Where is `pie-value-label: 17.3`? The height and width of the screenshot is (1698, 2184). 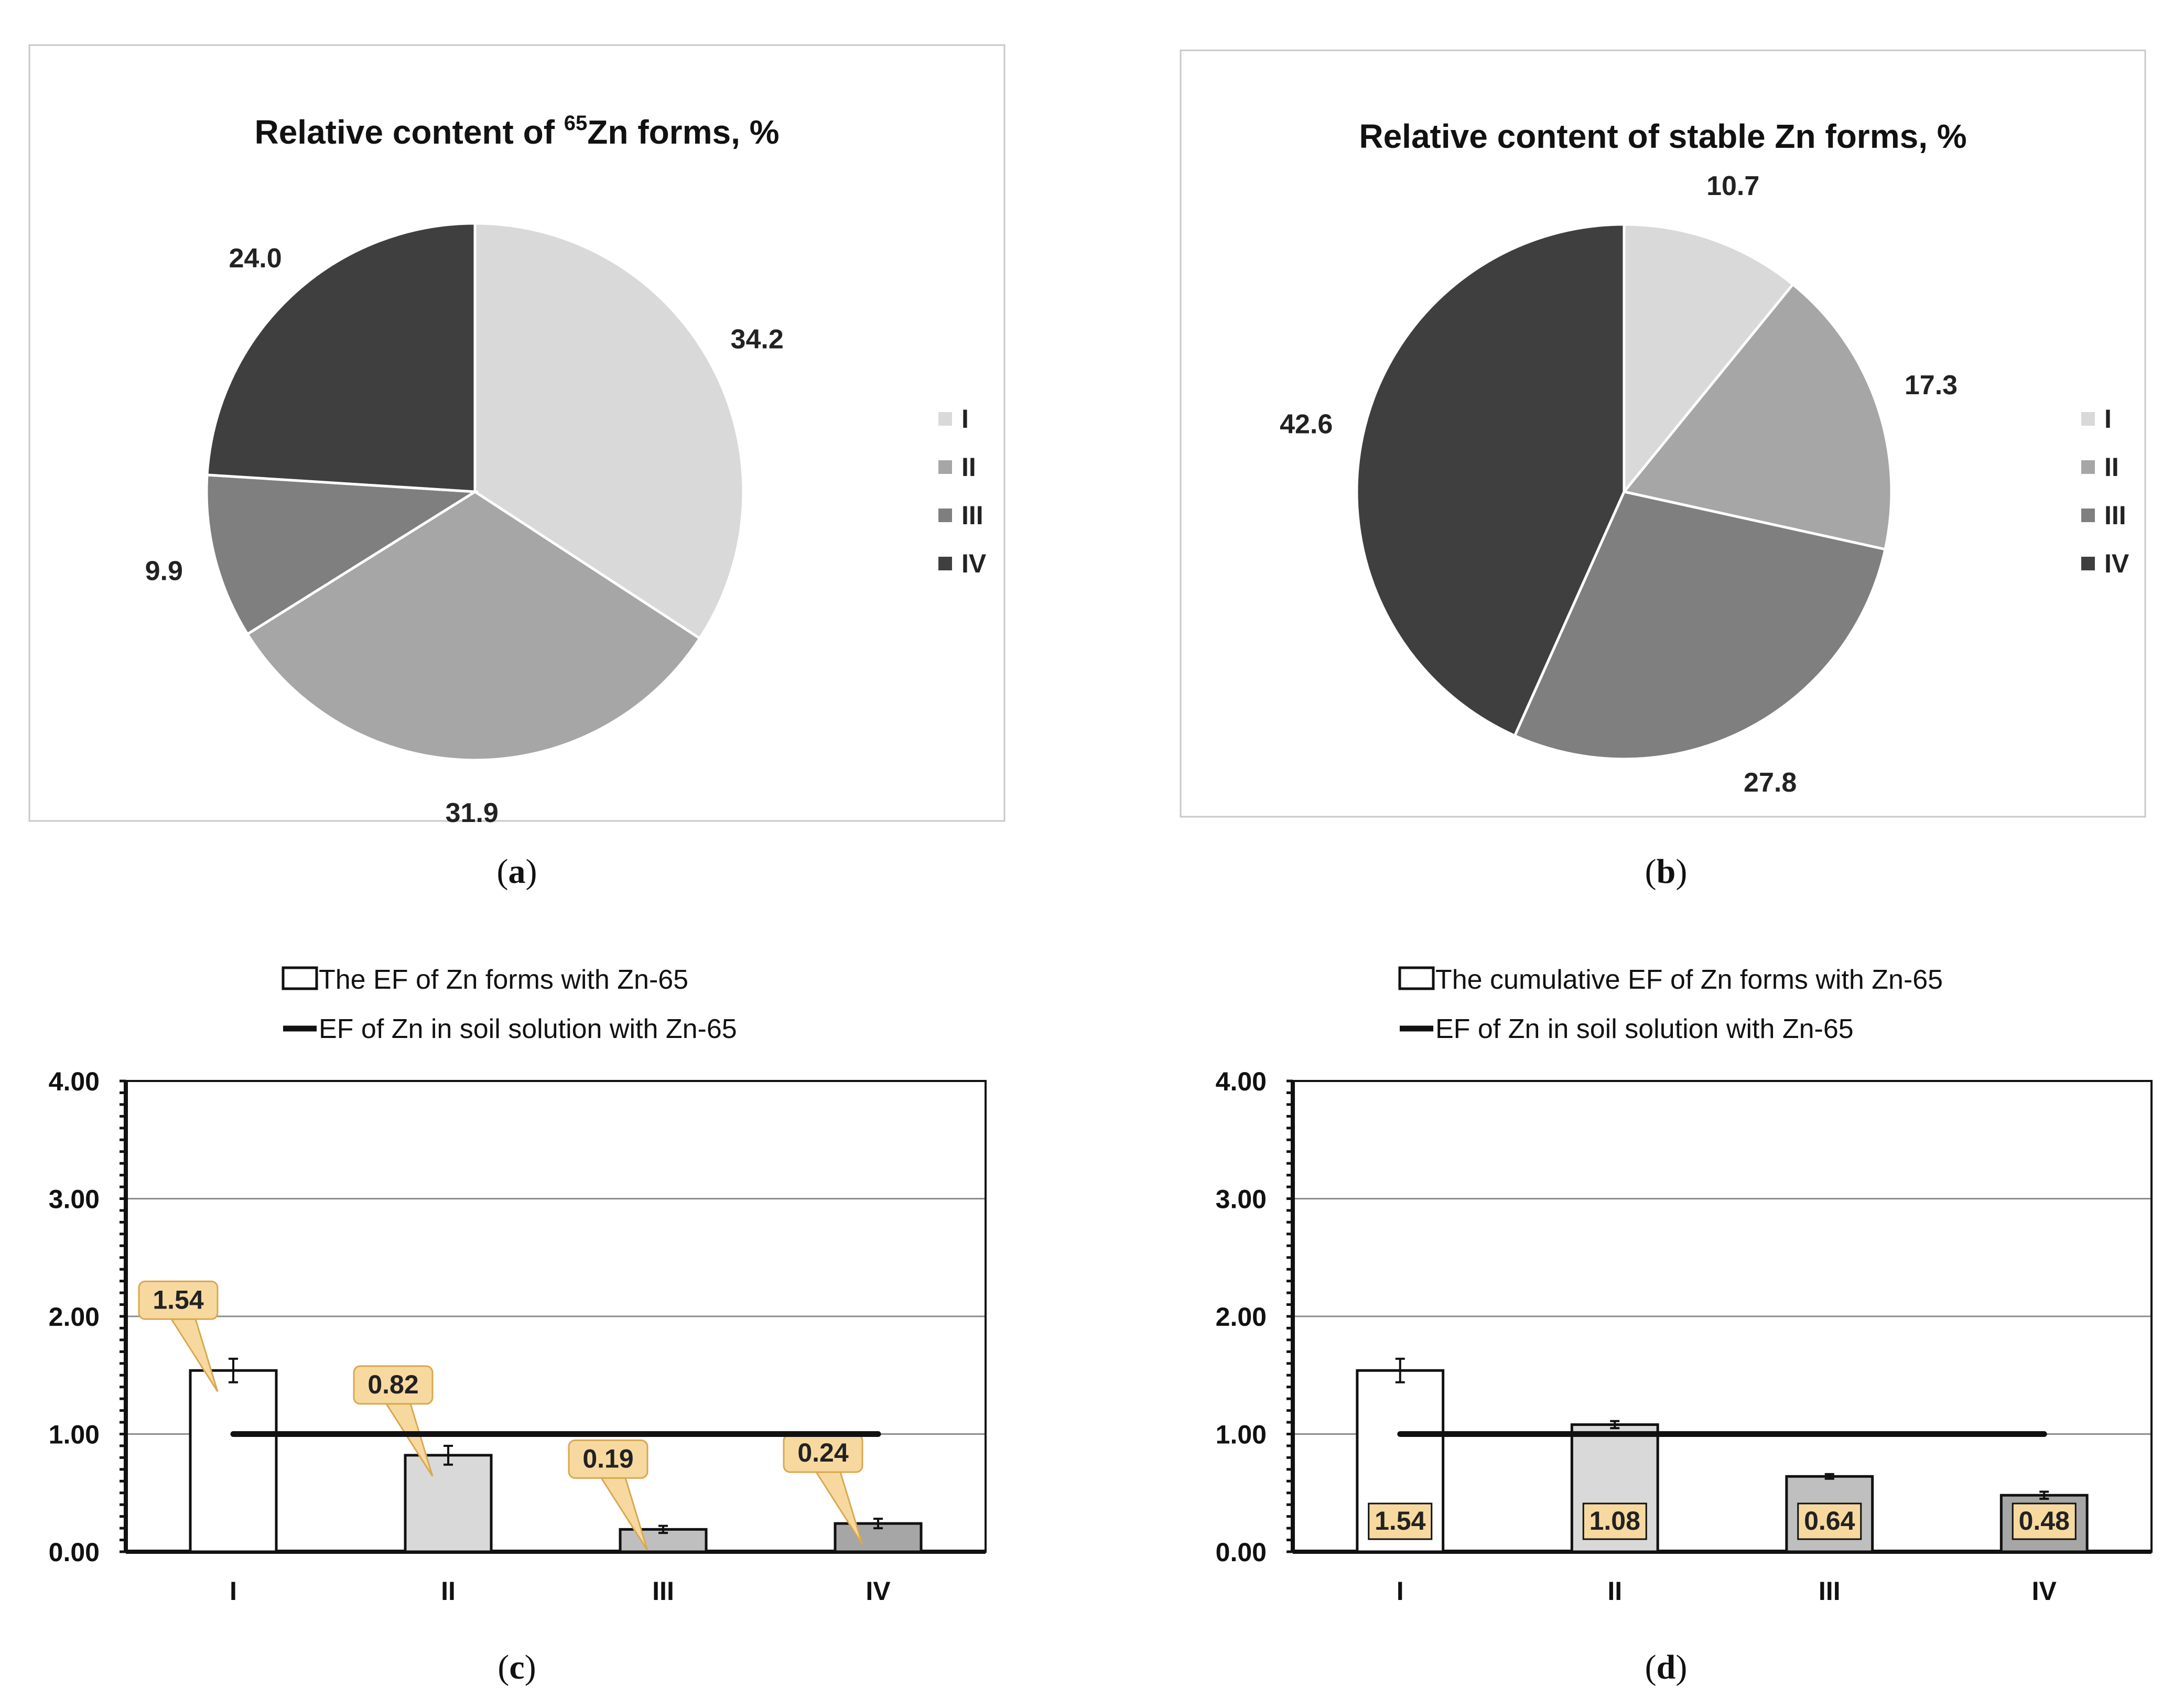 pie-value-label: 17.3 is located at coordinates (1931, 386).